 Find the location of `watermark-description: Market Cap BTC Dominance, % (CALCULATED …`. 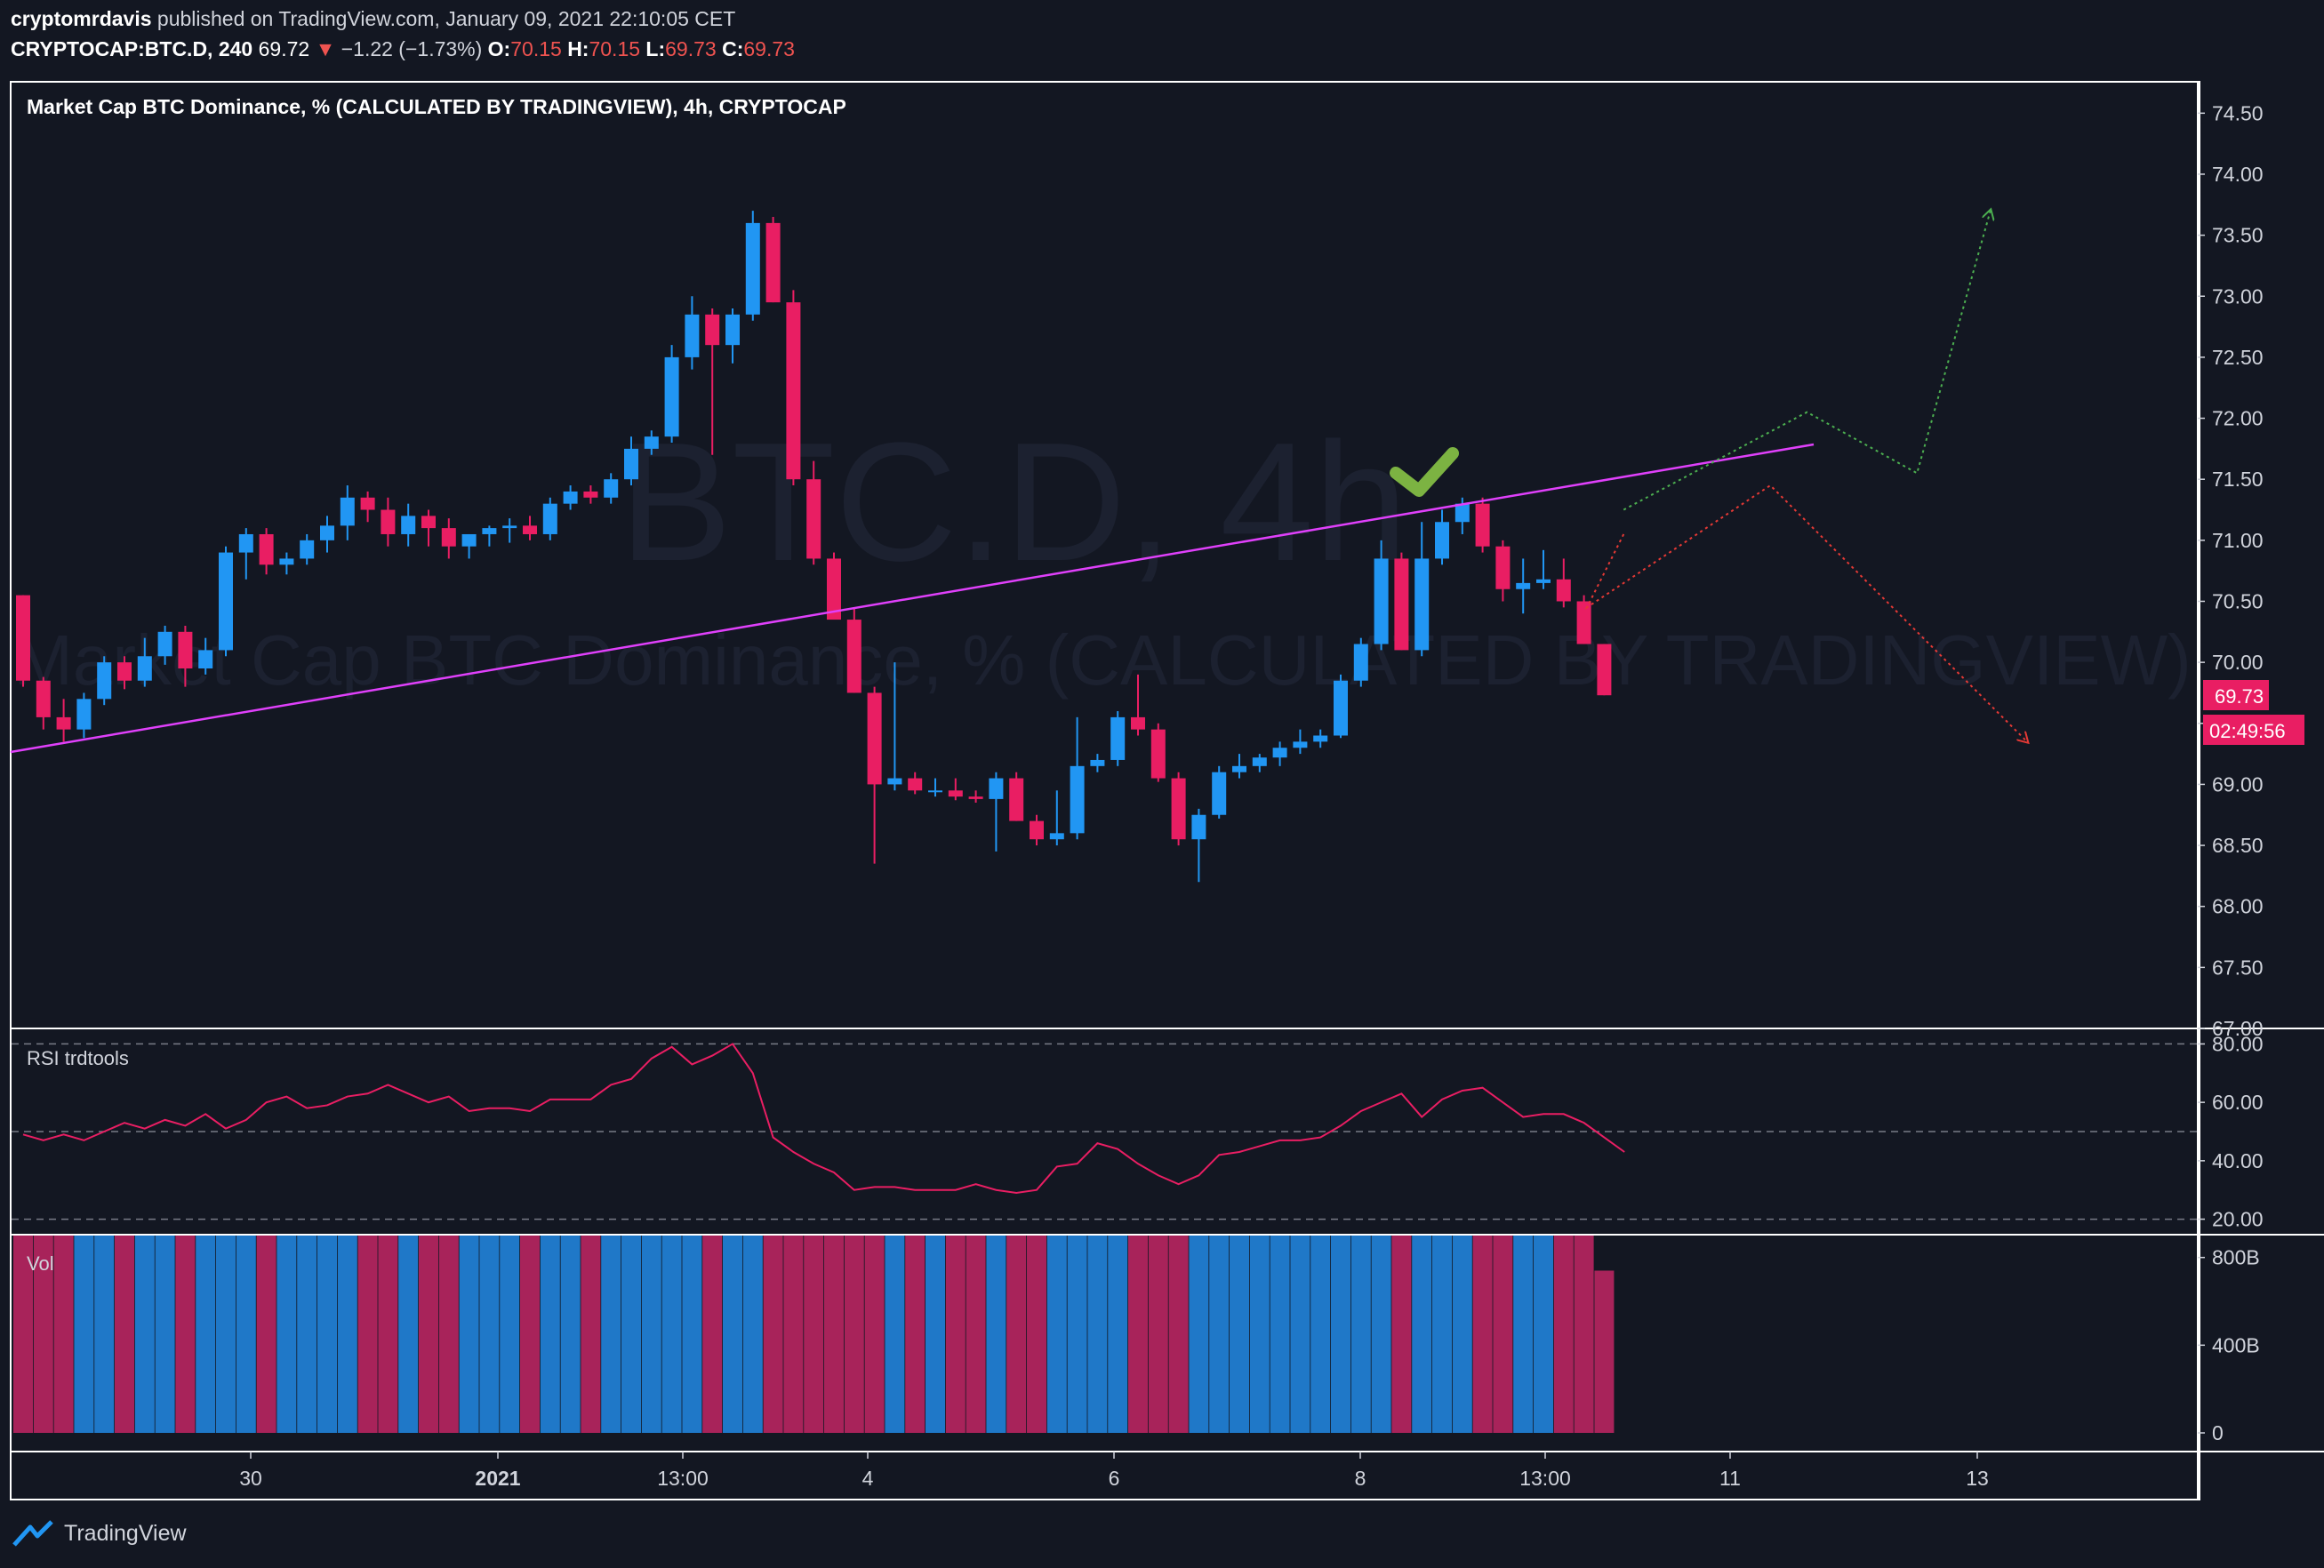

watermark-description: Market Cap BTC Dominance, % (CALCULATED … is located at coordinates (1102, 660).